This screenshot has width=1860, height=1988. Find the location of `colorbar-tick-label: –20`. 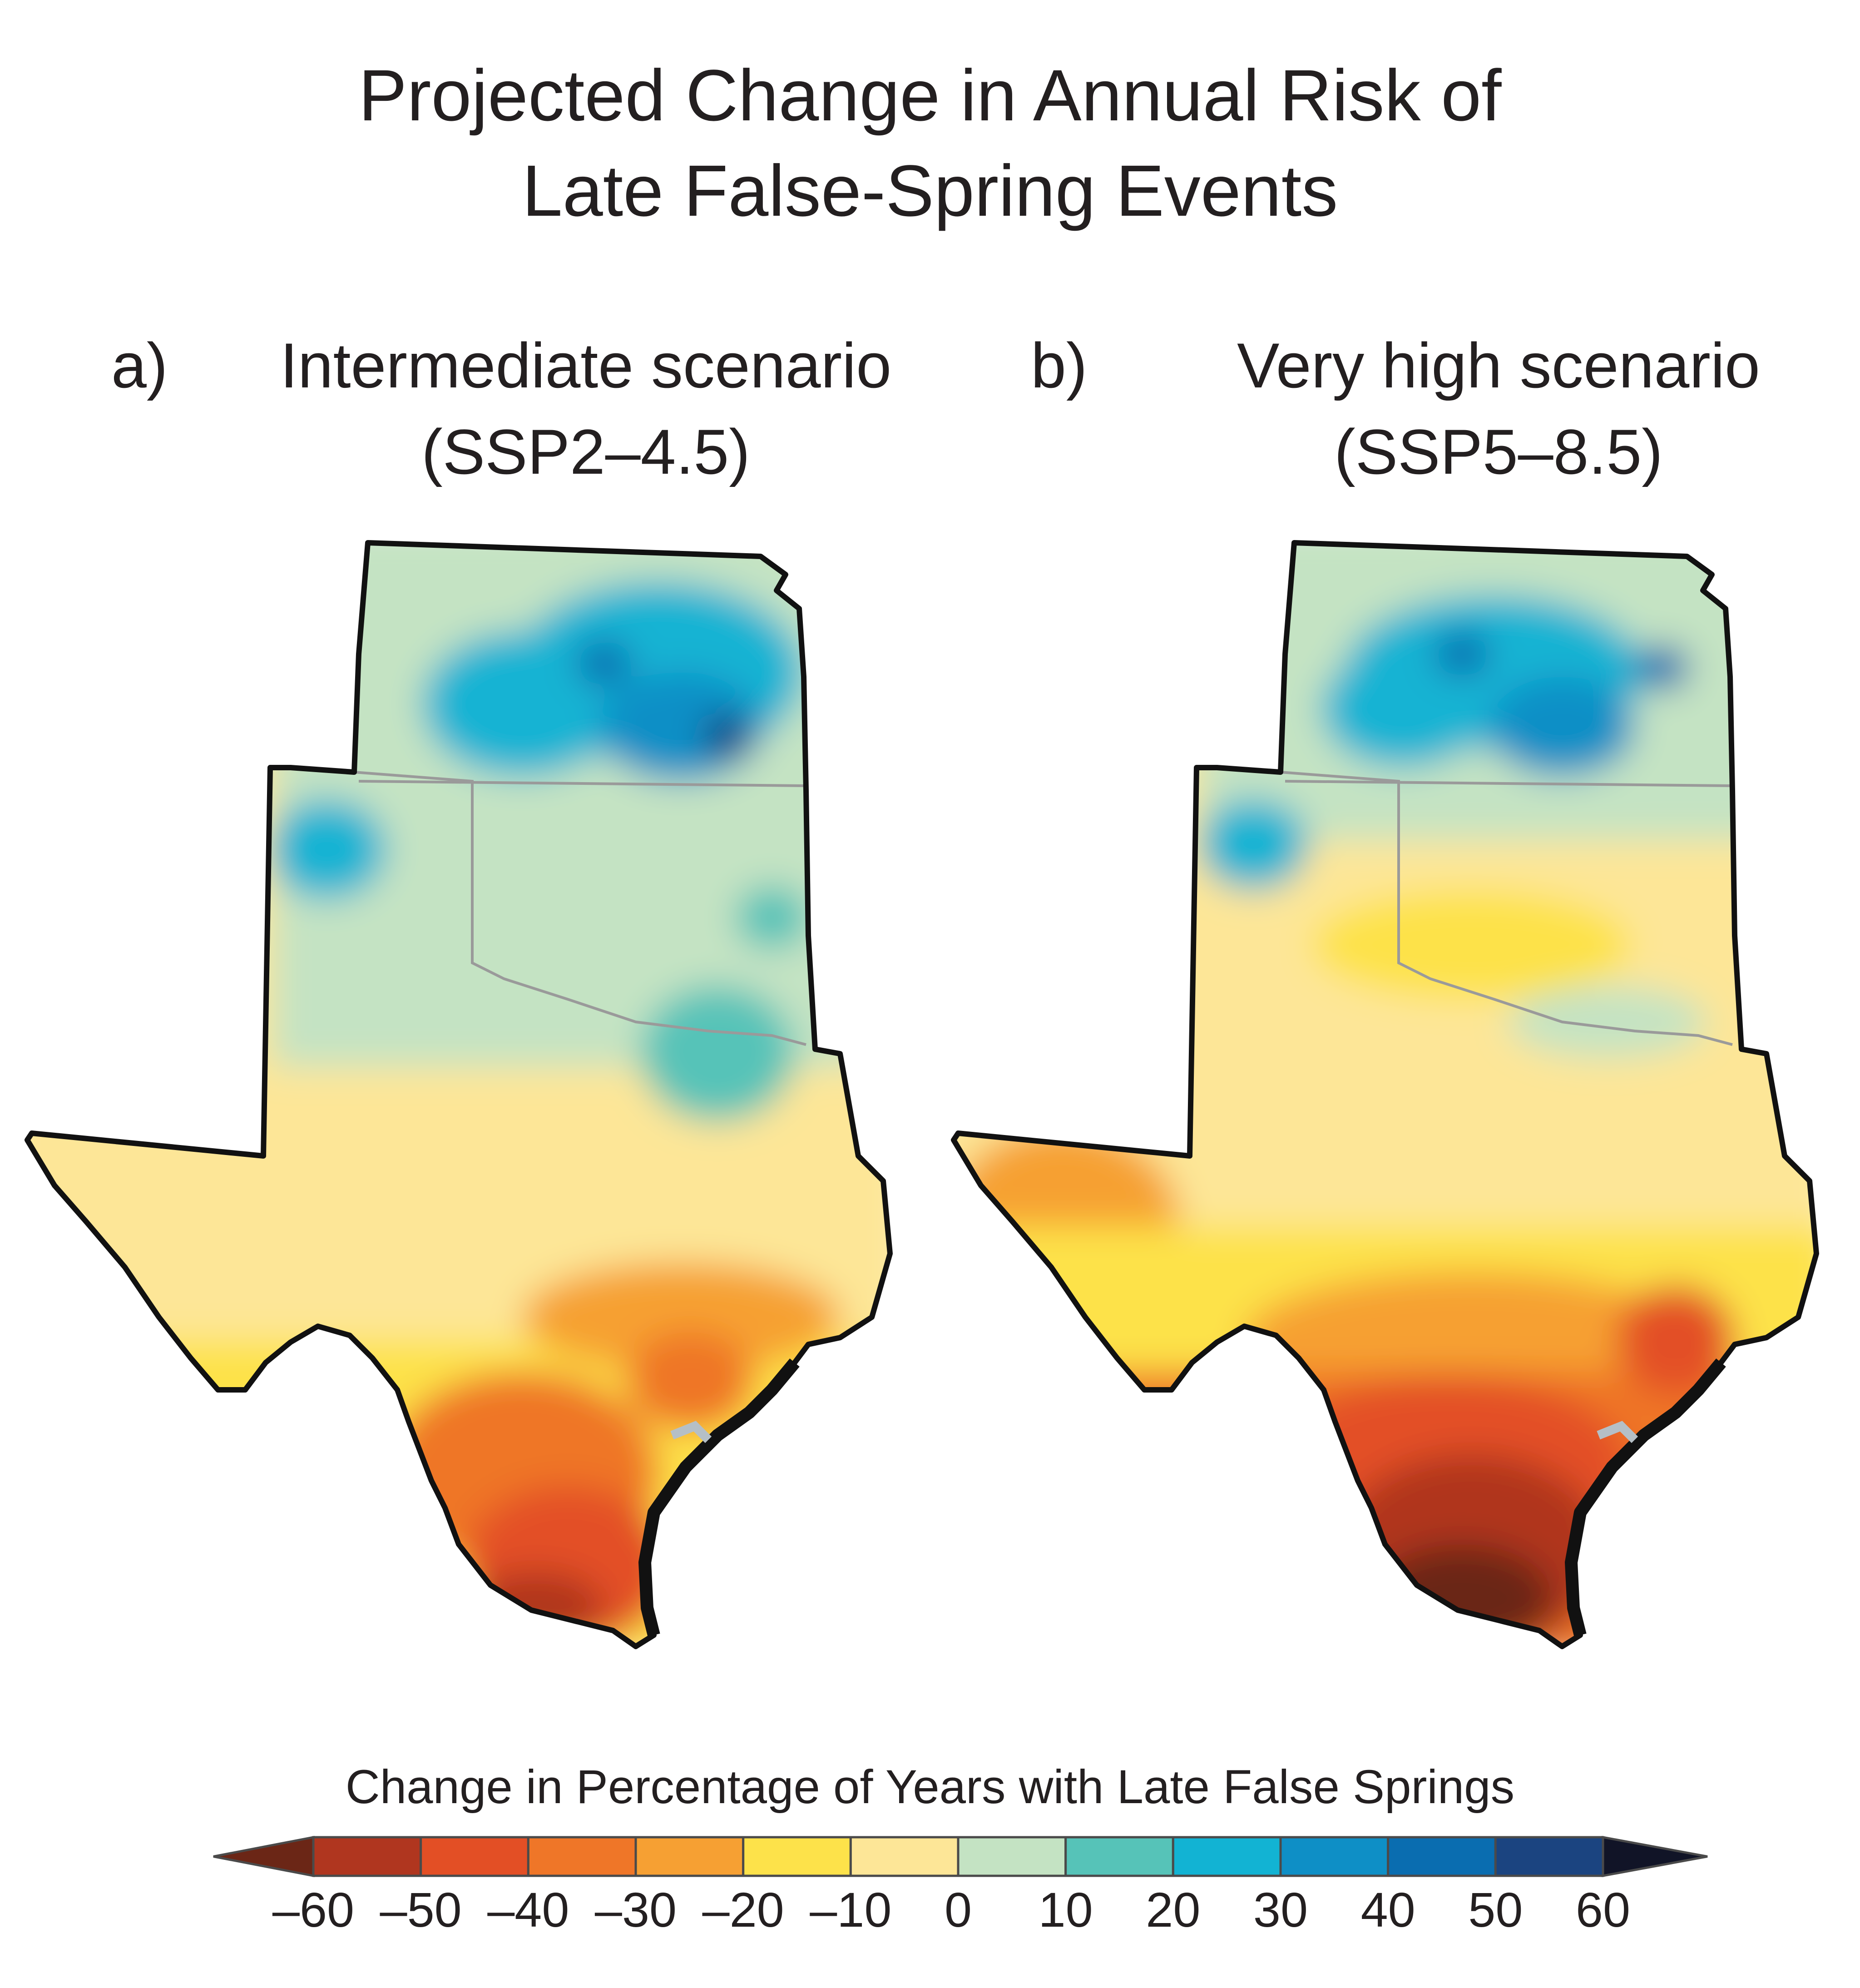

colorbar-tick-label: –20 is located at coordinates (743, 1909).